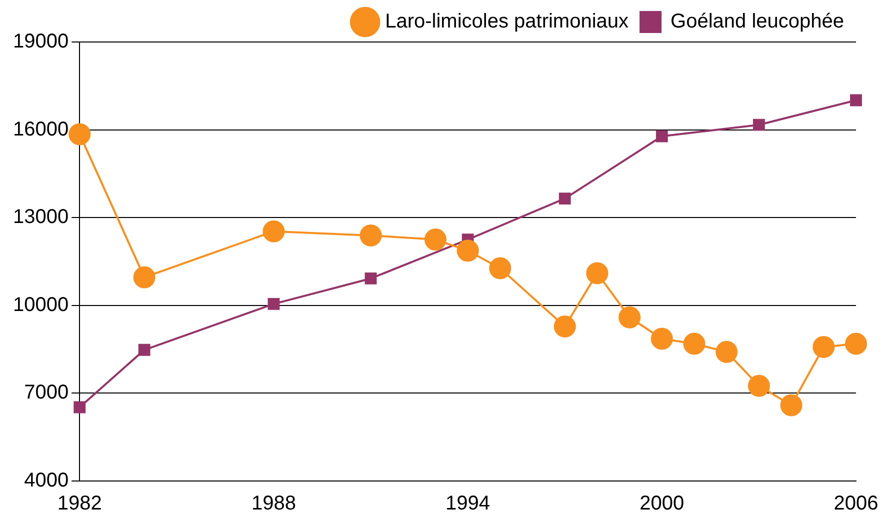 This screenshot has width=896, height=524. I want to click on y-tick-label: 4000, so click(46, 481).